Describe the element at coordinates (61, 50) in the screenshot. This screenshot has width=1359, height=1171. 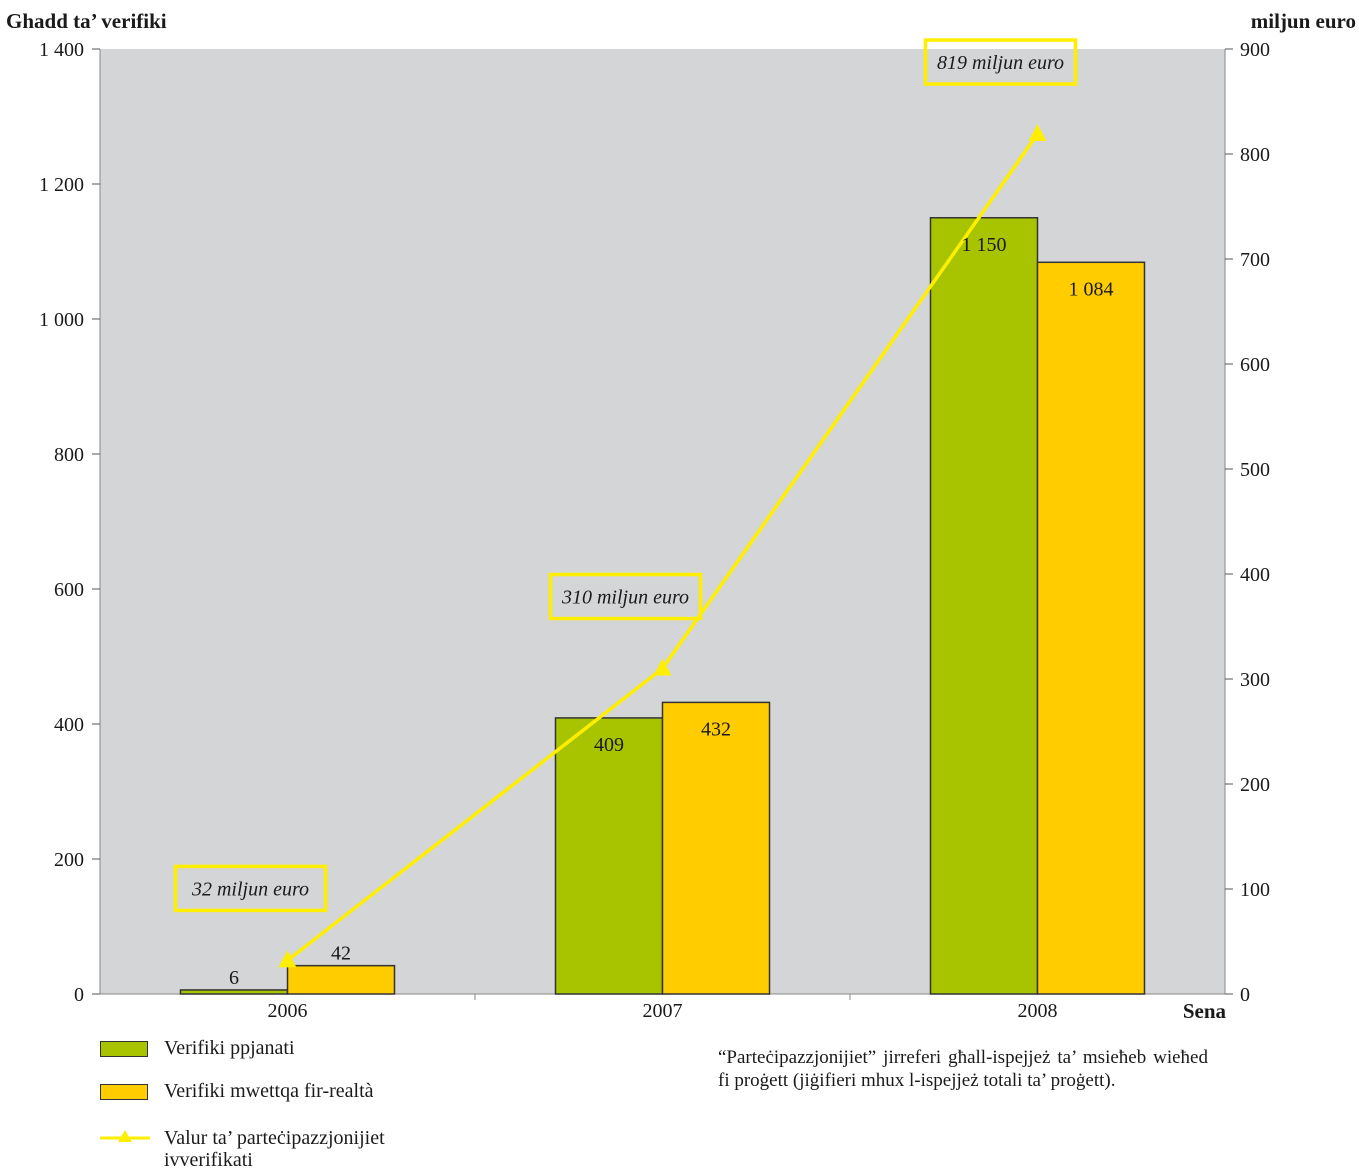
I see `left-tick-label: 1 400` at that location.